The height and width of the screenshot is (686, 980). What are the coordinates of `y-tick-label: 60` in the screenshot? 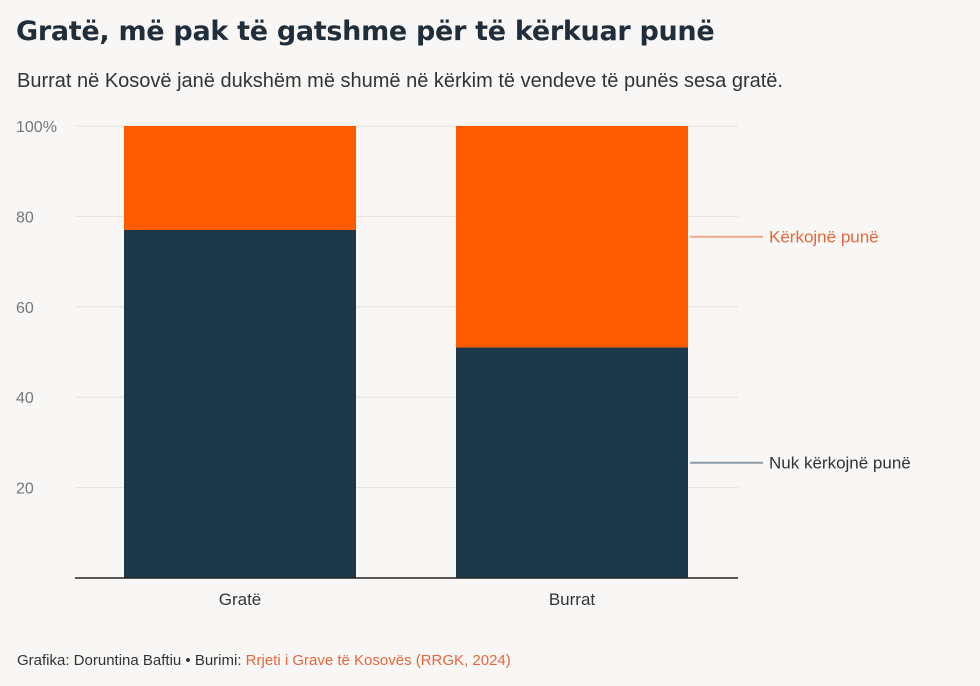 It's located at (25, 308).